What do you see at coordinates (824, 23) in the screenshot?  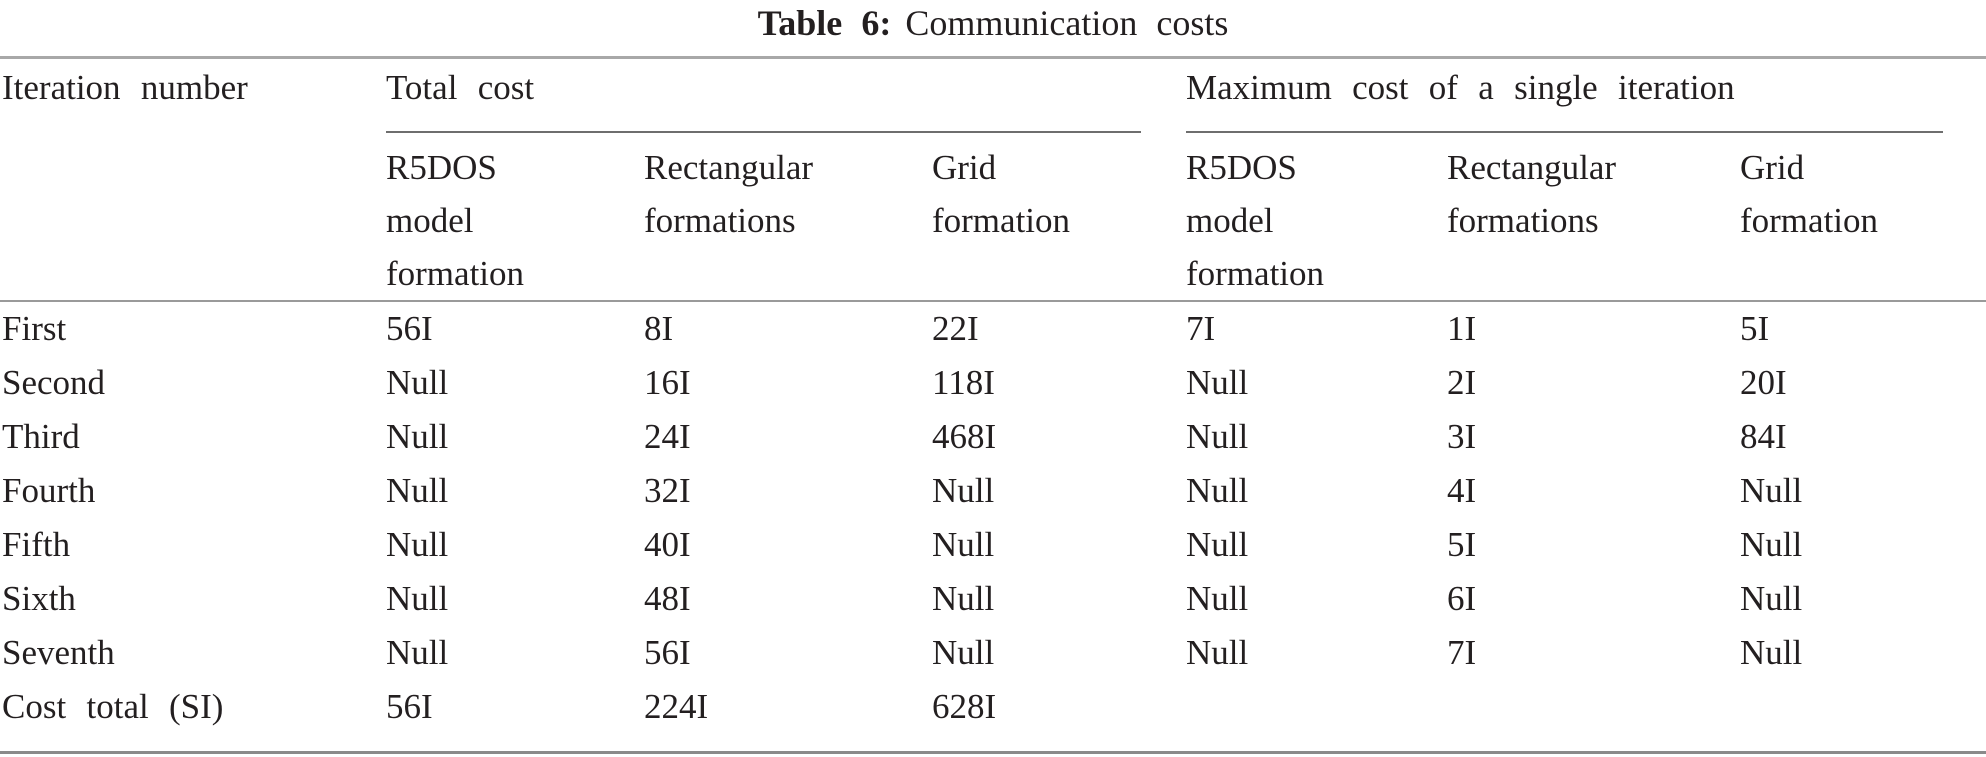 I see `table-caption-number: Table 6:` at bounding box center [824, 23].